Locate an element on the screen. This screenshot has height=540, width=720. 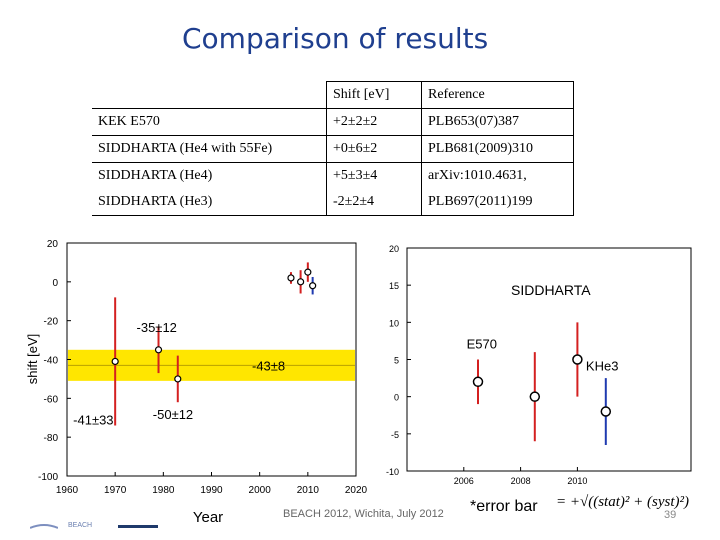
table-header-row: Shift [eV] Reference is located at coordinates (333, 95).